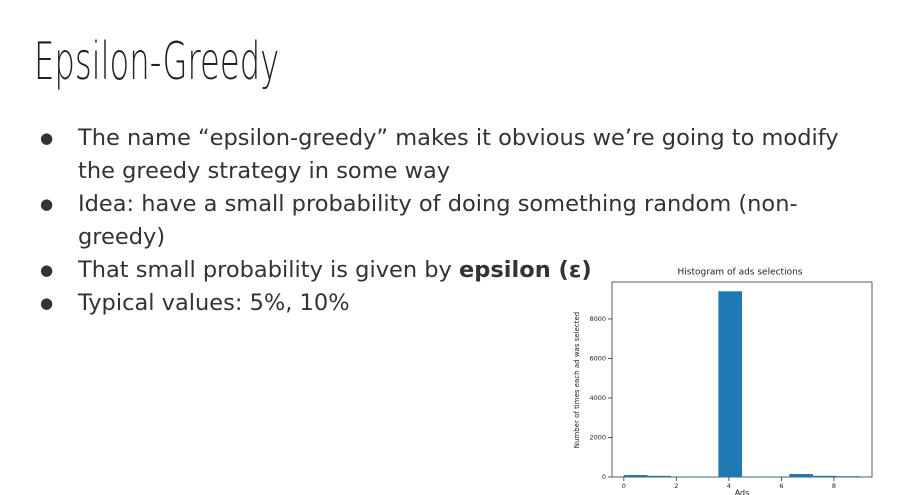 The image size is (918, 495). Describe the element at coordinates (739, 273) in the screenshot. I see `chart-title: Histogram of ads selections` at that location.